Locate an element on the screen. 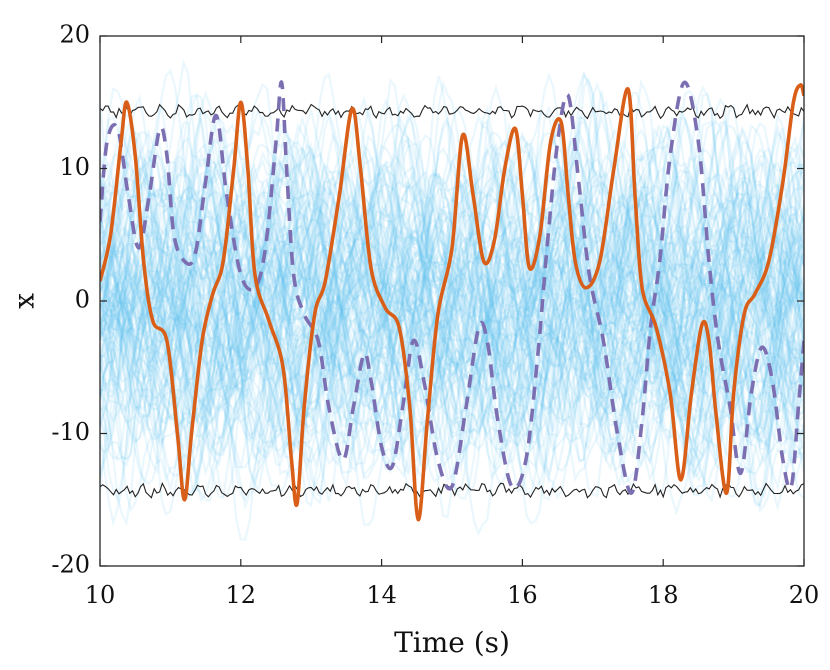 The width and height of the screenshot is (830, 670). y-axis-label: x is located at coordinates (24, 301).